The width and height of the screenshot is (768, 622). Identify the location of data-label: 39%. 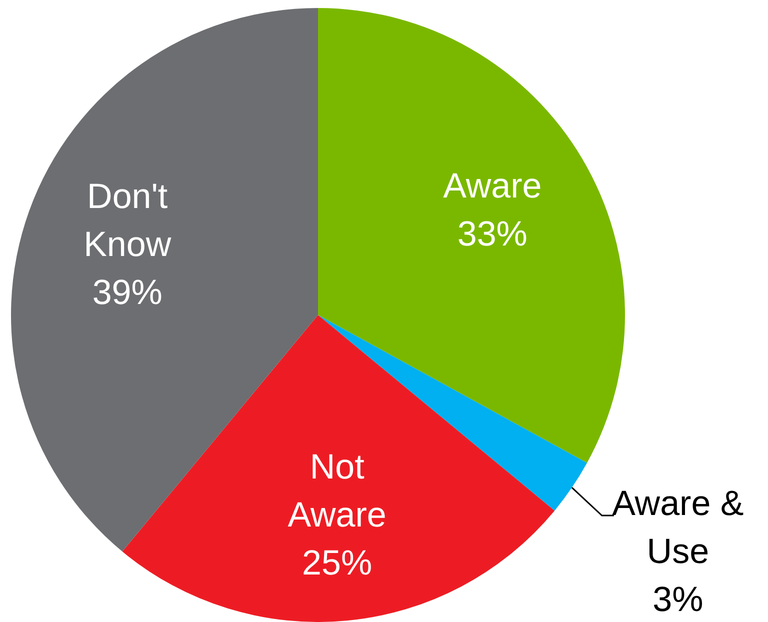
(127, 292).